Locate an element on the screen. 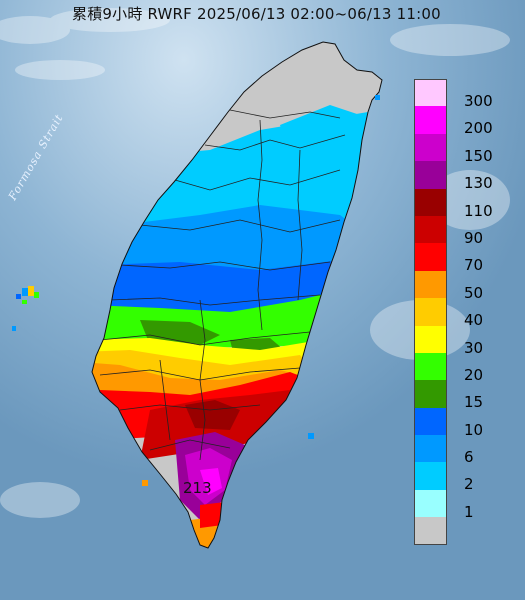 Image resolution: width=525 pixels, height=600 pixels. legend-label: 30 is located at coordinates (474, 347).